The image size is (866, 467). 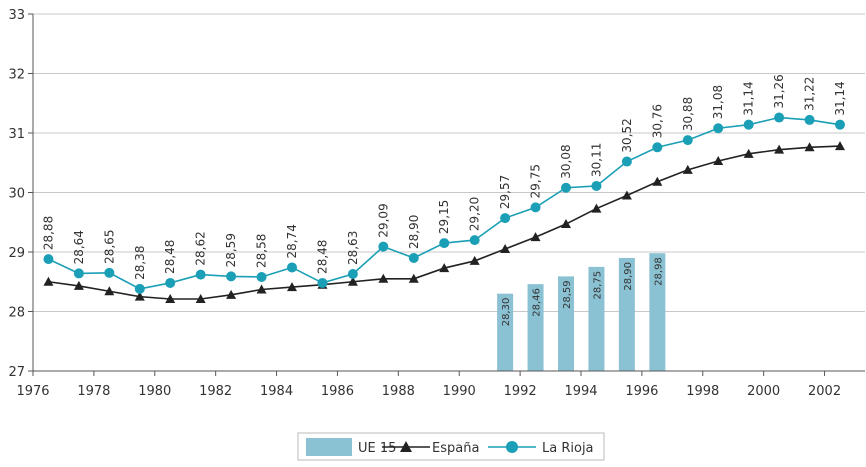 I want to click on bar-label-ue15: 28,98, so click(x=658, y=271).